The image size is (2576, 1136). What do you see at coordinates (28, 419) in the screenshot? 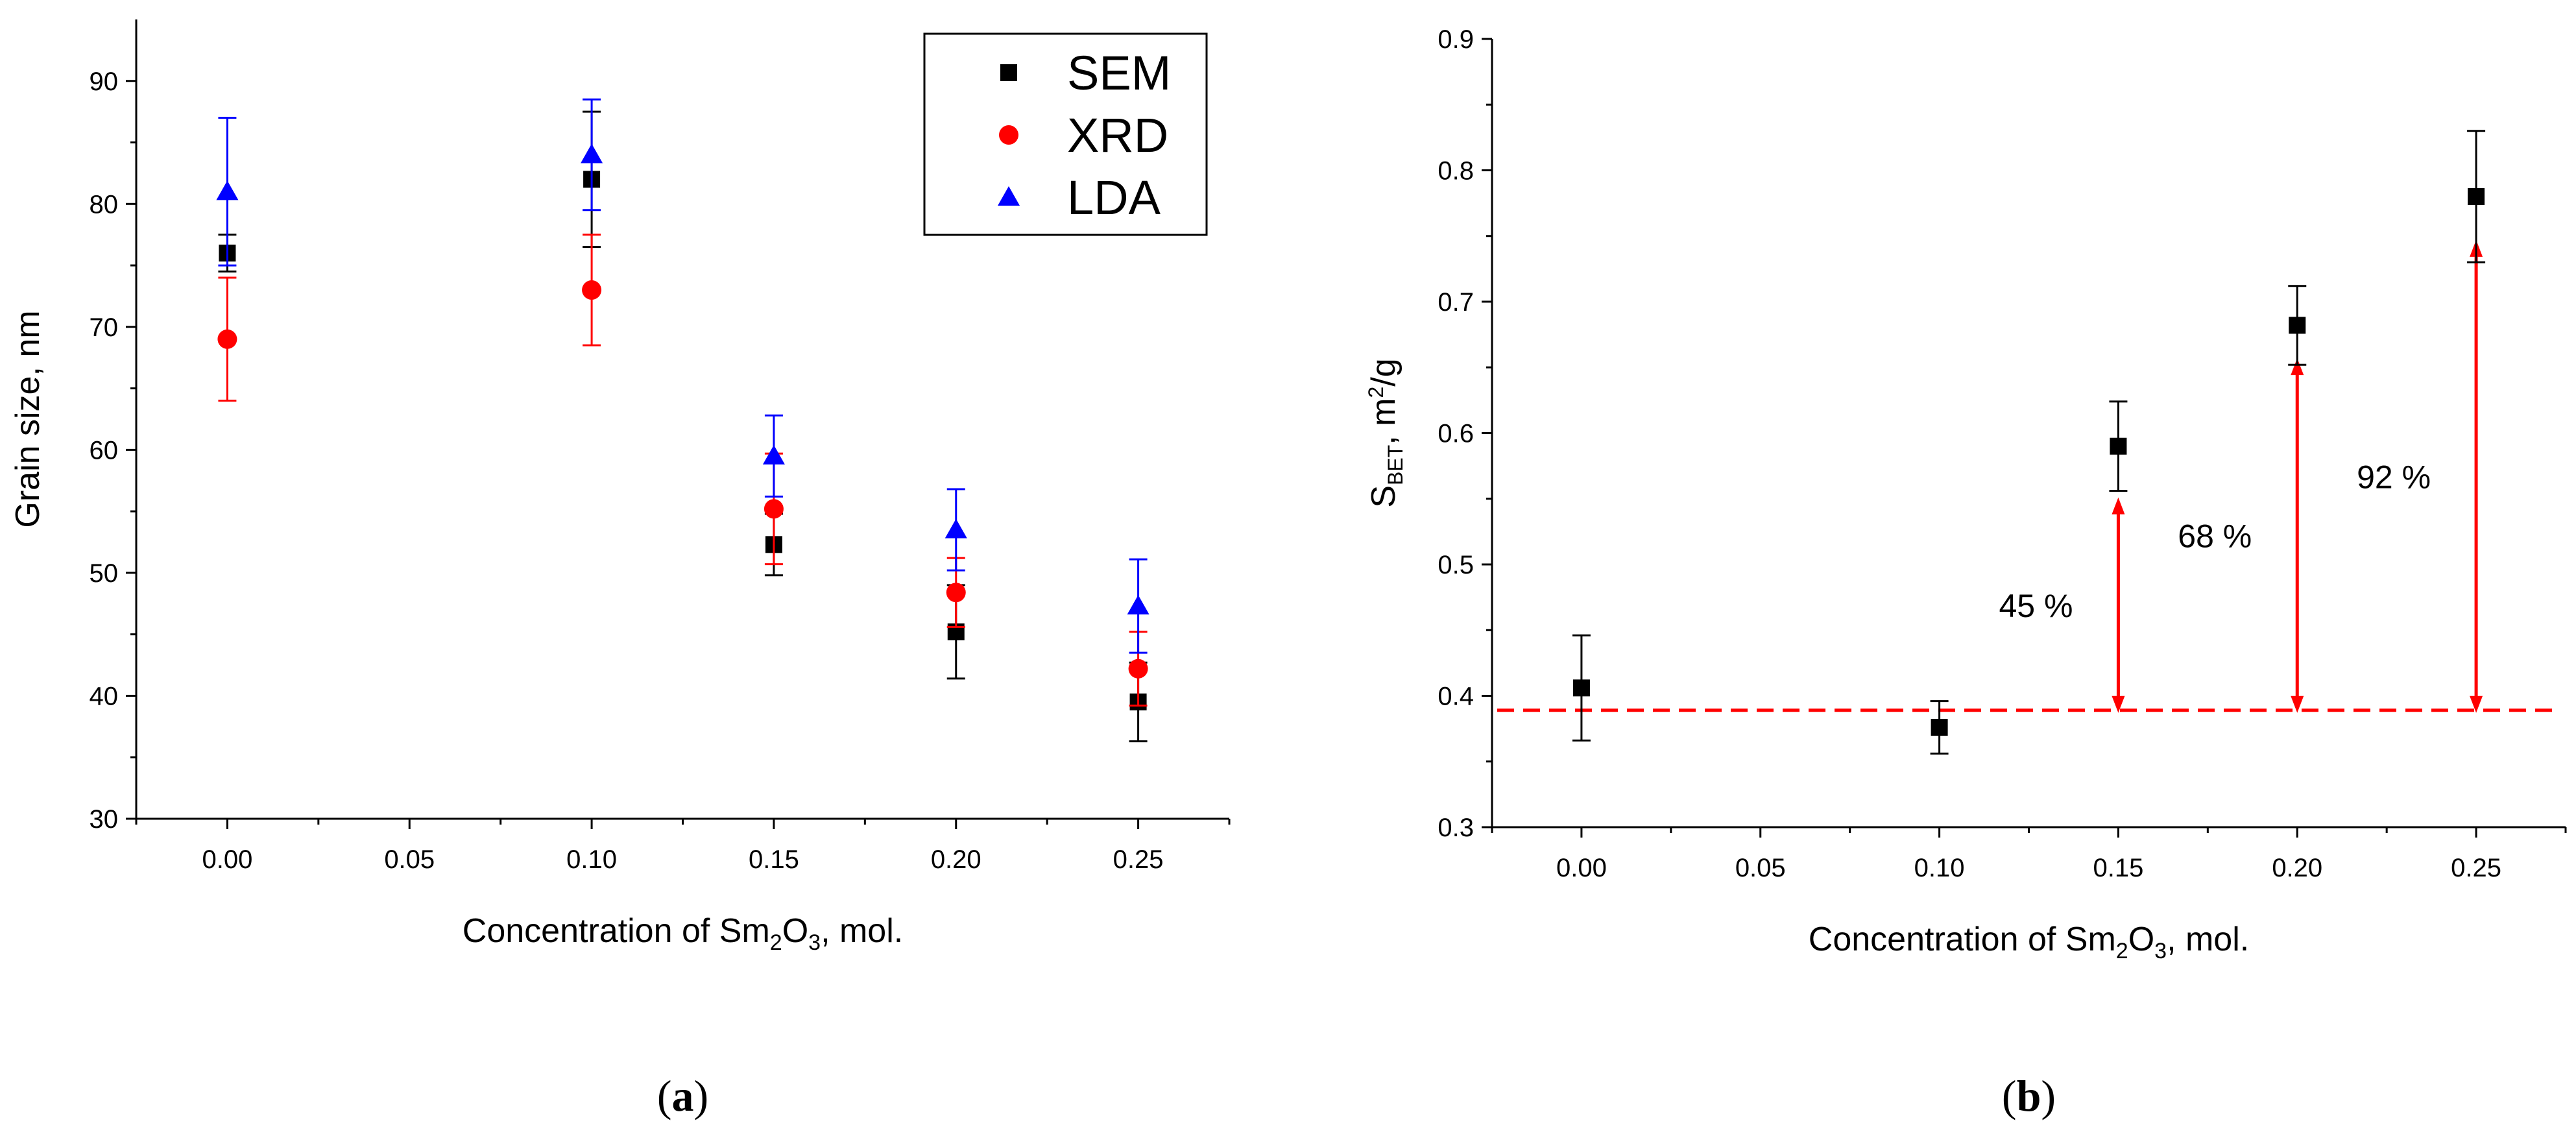
I see `y-axis-label: Grain size, nm` at bounding box center [28, 419].